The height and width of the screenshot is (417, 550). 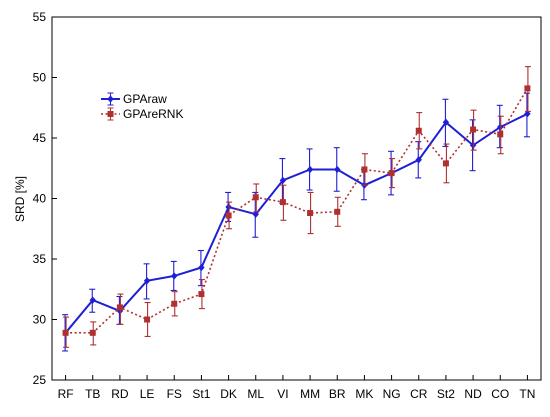 I want to click on x-tick-label: St1, so click(x=201, y=394).